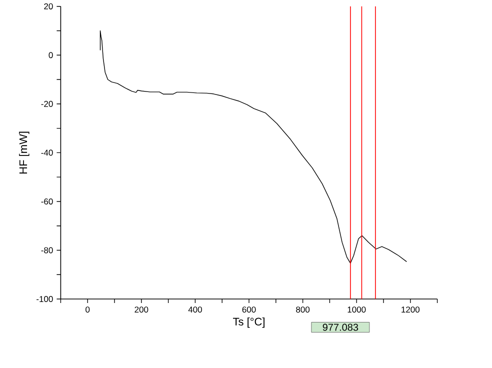  I want to click on y-tick-label: -80, so click(47, 250).